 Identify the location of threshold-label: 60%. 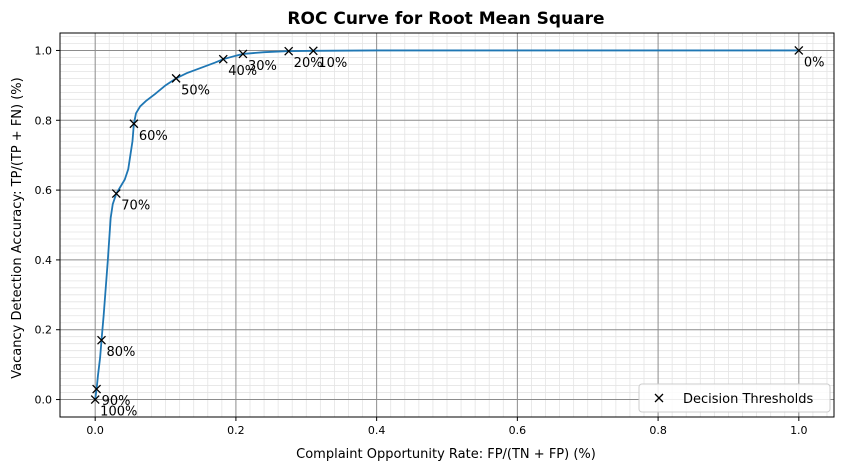
(153, 136).